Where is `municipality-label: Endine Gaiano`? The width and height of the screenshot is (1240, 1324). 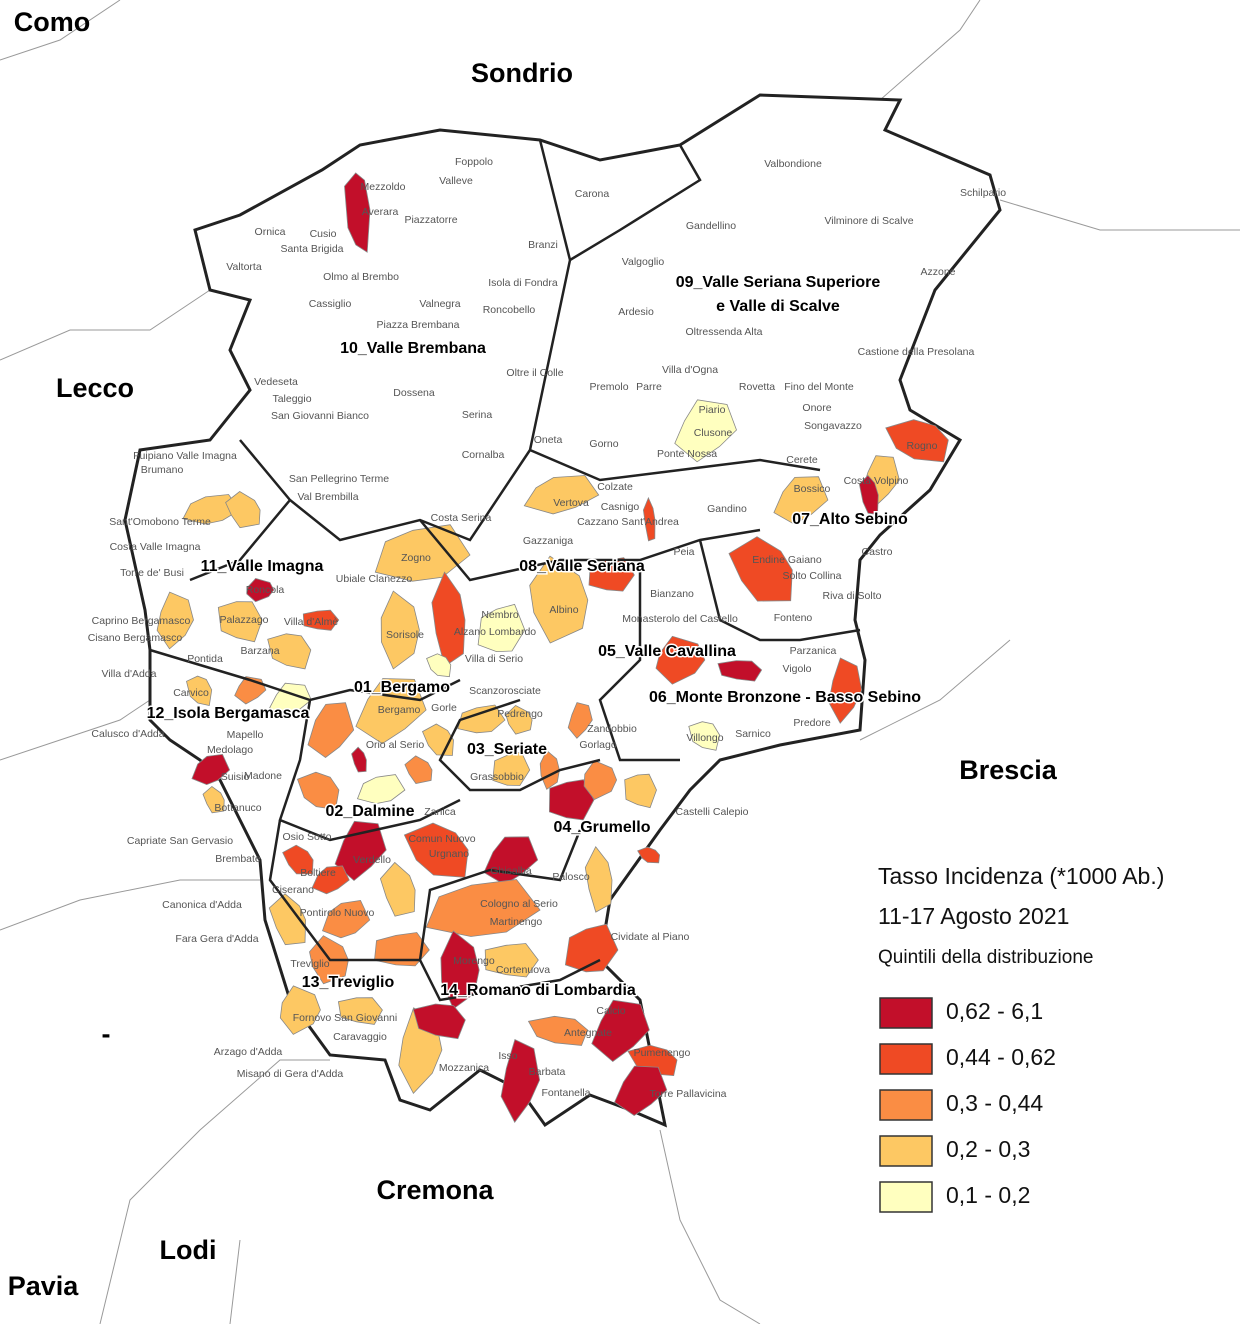
municipality-label: Endine Gaiano is located at coordinates (787, 560).